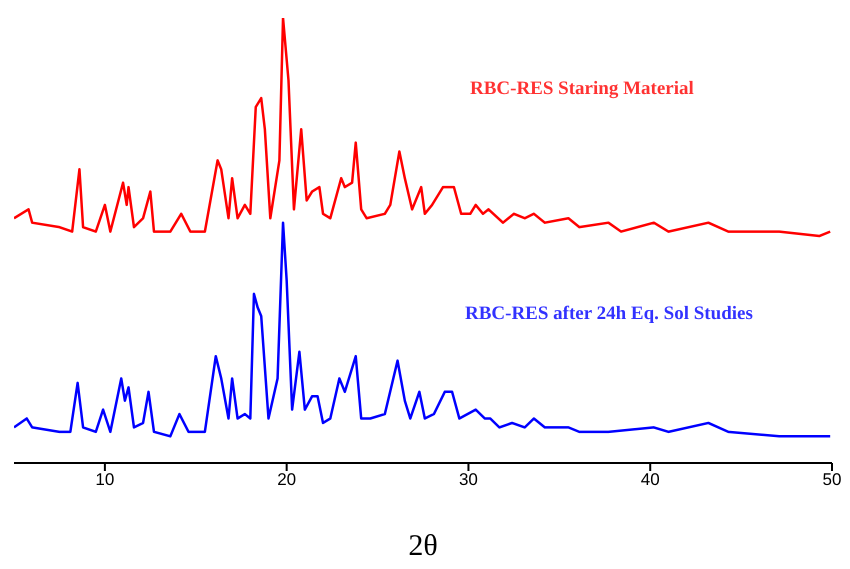  Describe the element at coordinates (832, 480) in the screenshot. I see `x-tick-label: 50` at that location.